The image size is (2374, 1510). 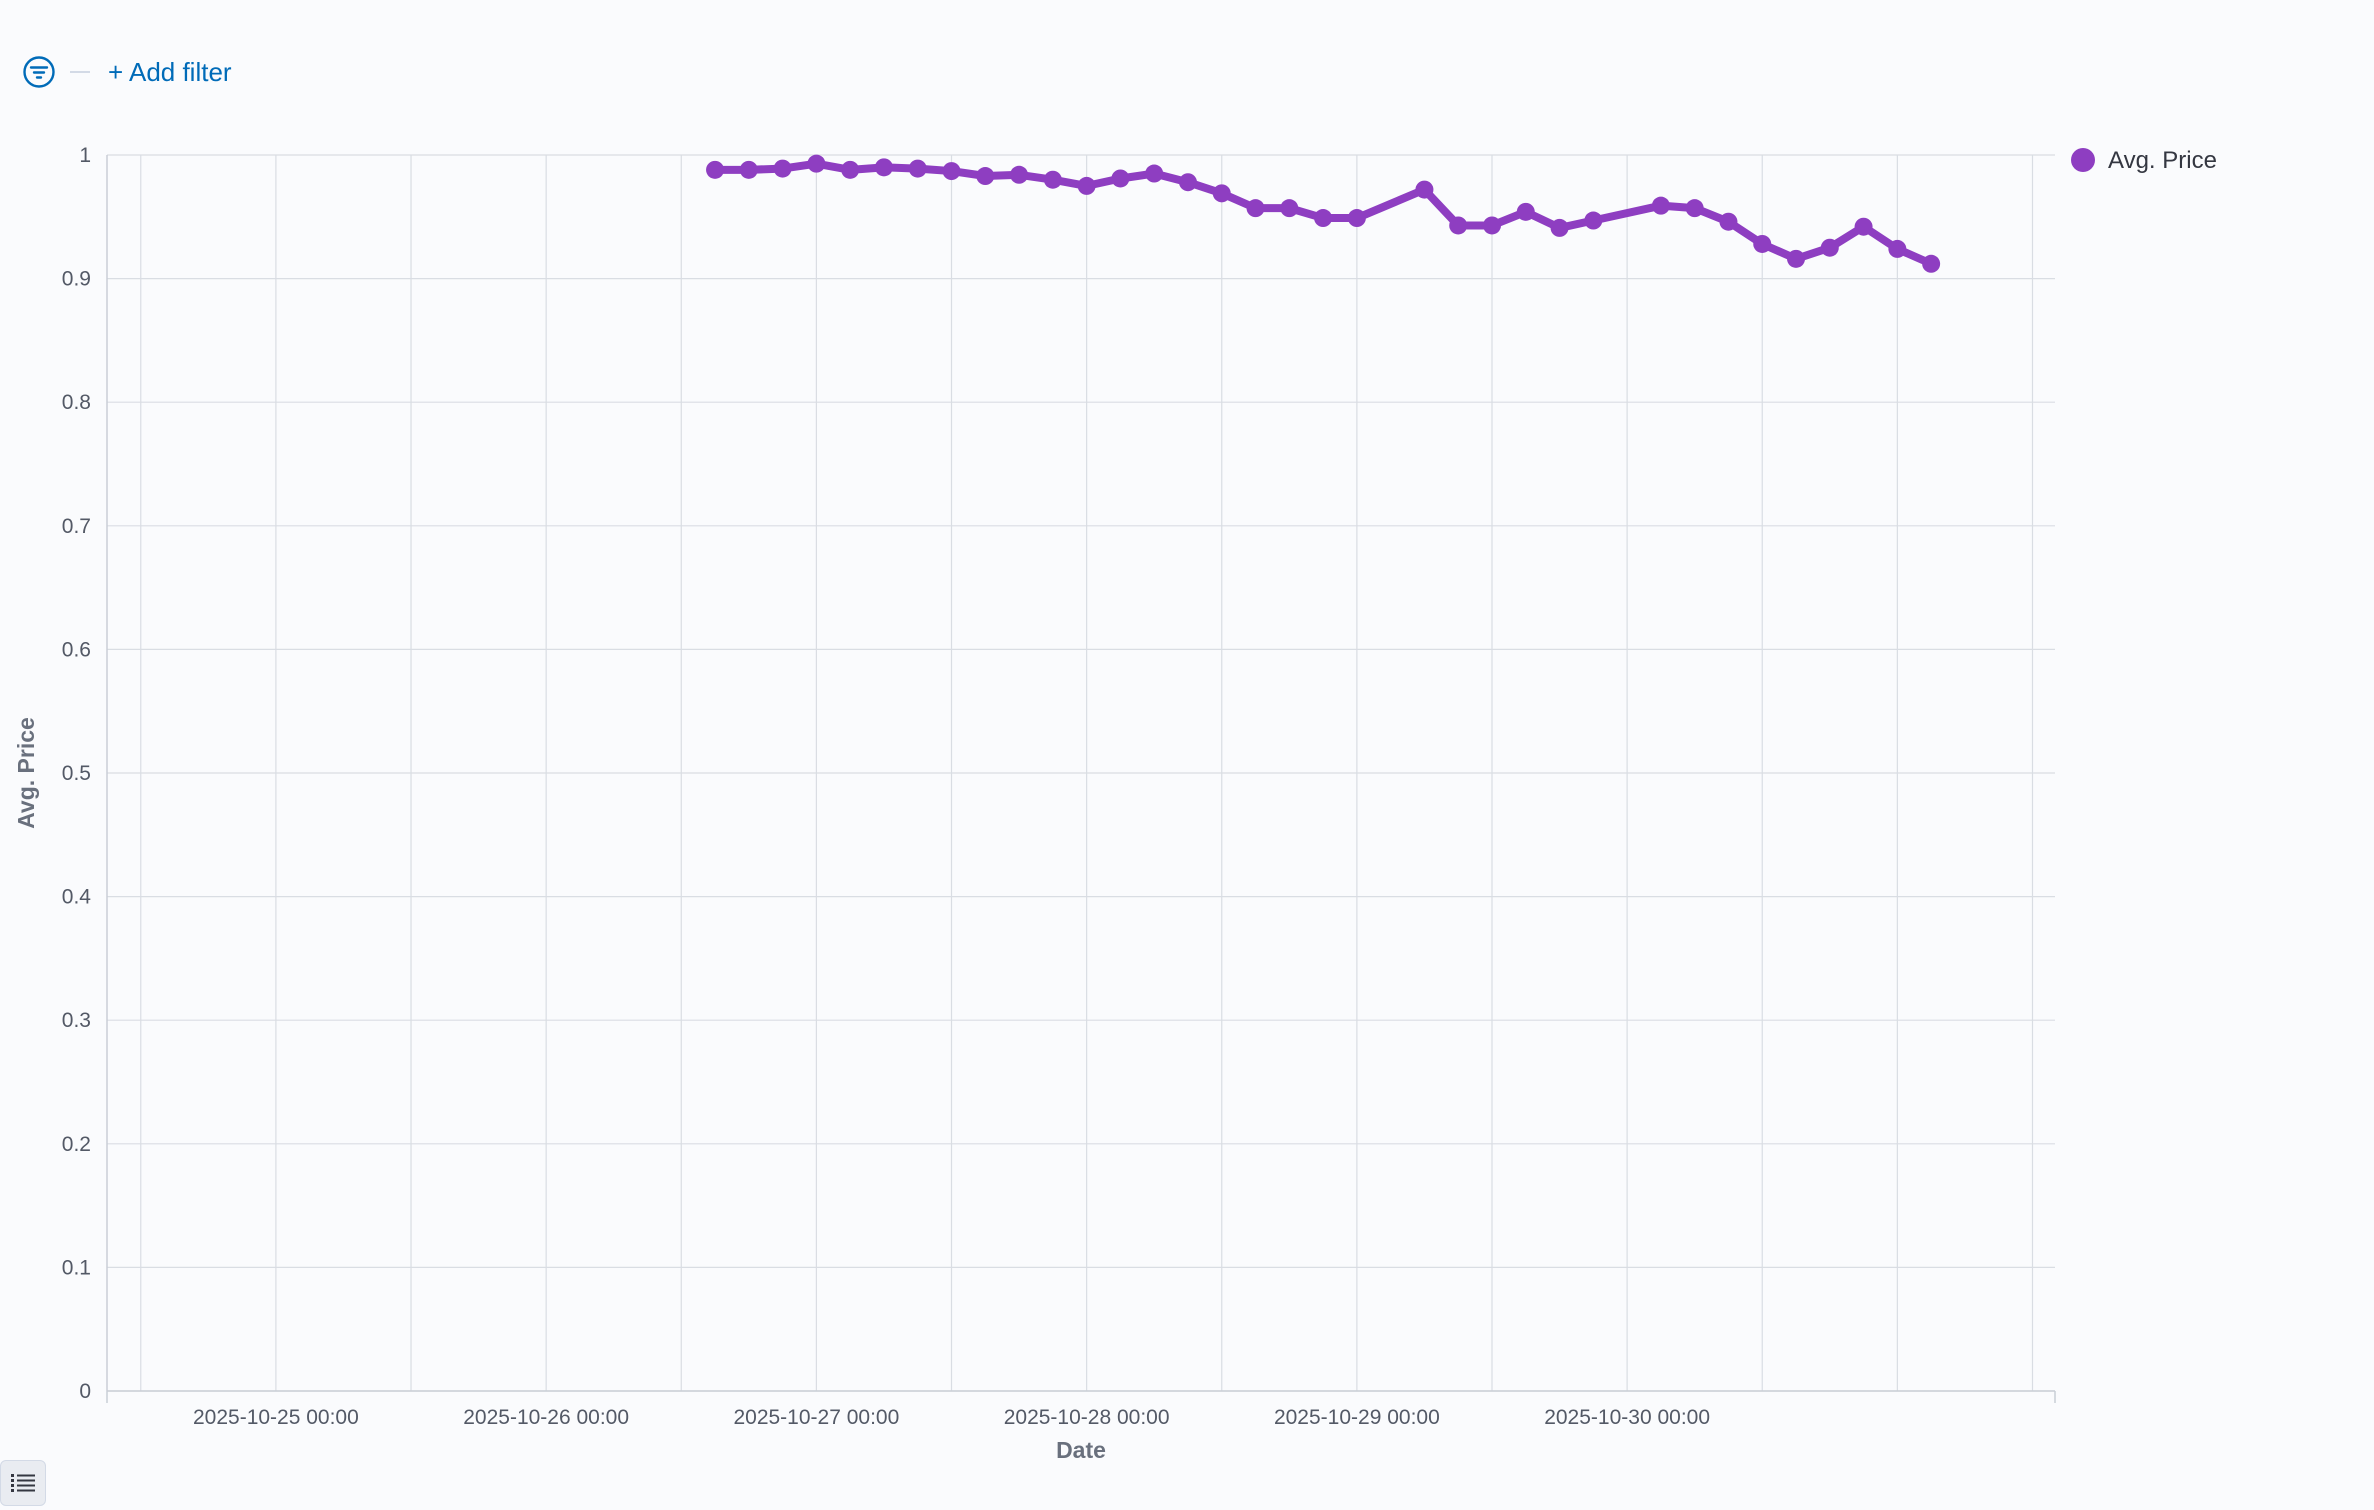 What do you see at coordinates (816, 1417) in the screenshot?
I see `x-tick-label: 2025-10-27 00:00` at bounding box center [816, 1417].